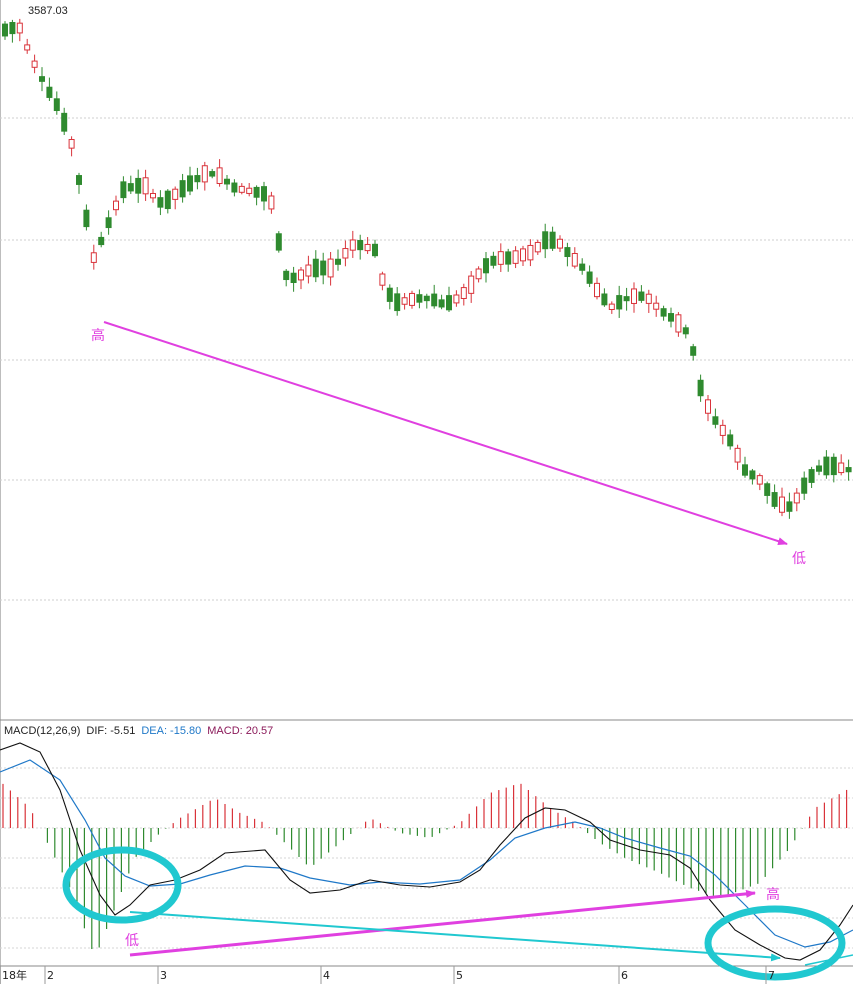  Describe the element at coordinates (624, 975) in the screenshot. I see `axis-tick-label: 6` at that location.